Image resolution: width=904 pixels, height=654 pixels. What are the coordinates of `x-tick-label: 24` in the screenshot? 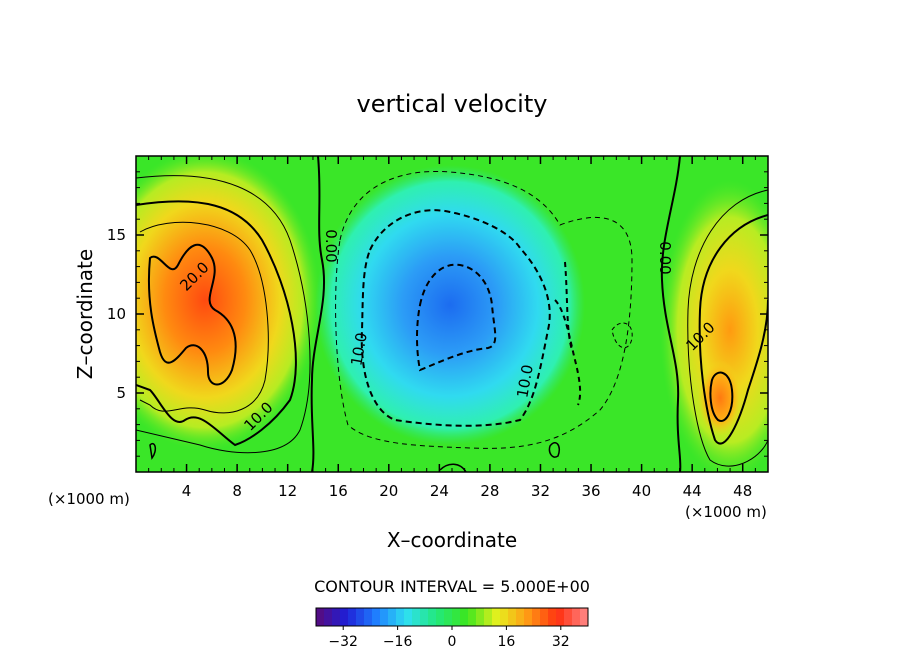 It's located at (439, 491).